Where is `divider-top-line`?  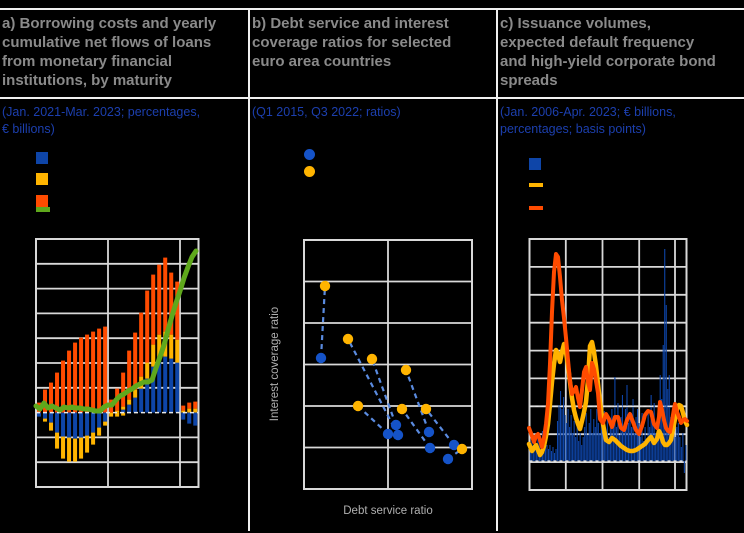
divider-top-line is located at coordinates (372, 9).